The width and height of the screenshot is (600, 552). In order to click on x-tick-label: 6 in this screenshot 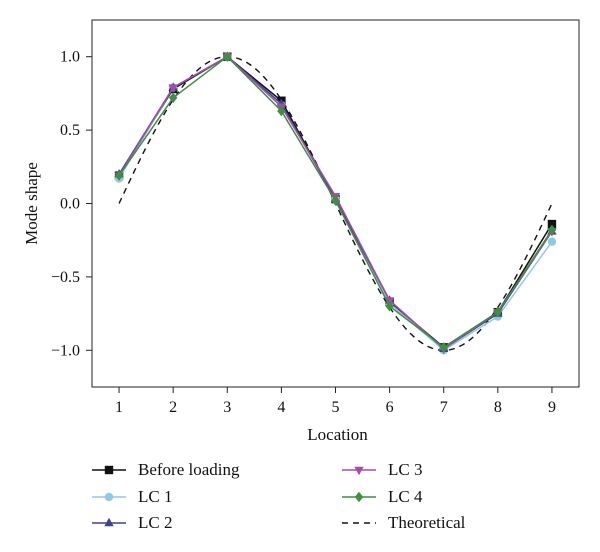, I will do `click(390, 407)`.